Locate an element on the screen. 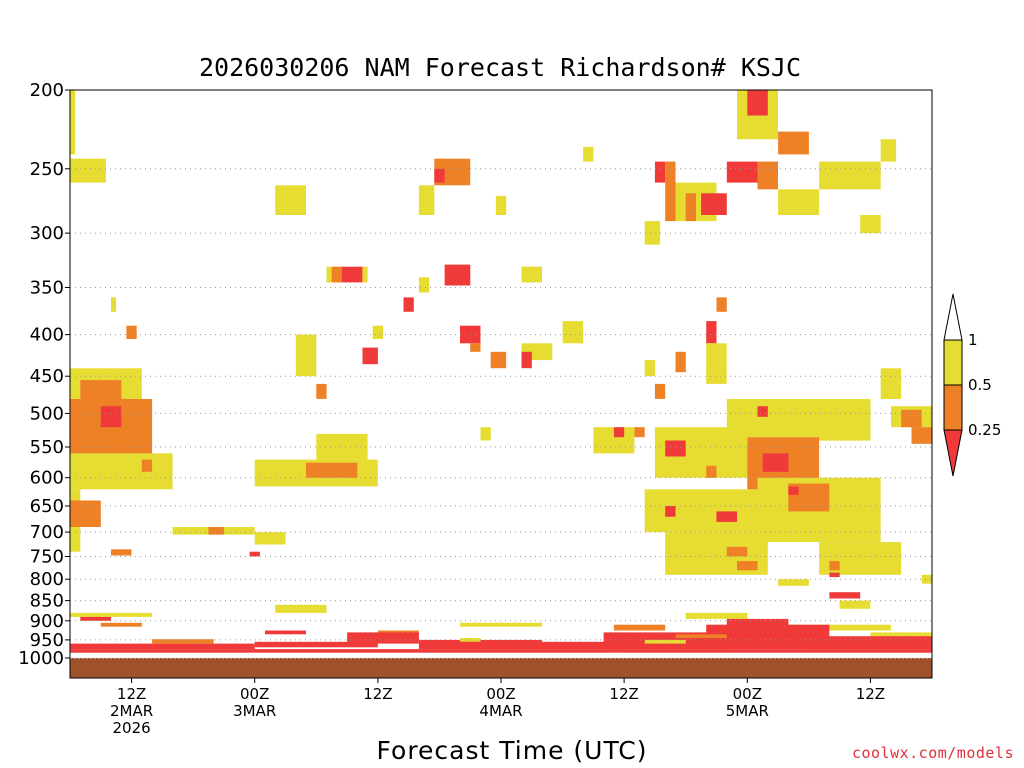  x-tick-label: 2MAR is located at coordinates (131, 711).